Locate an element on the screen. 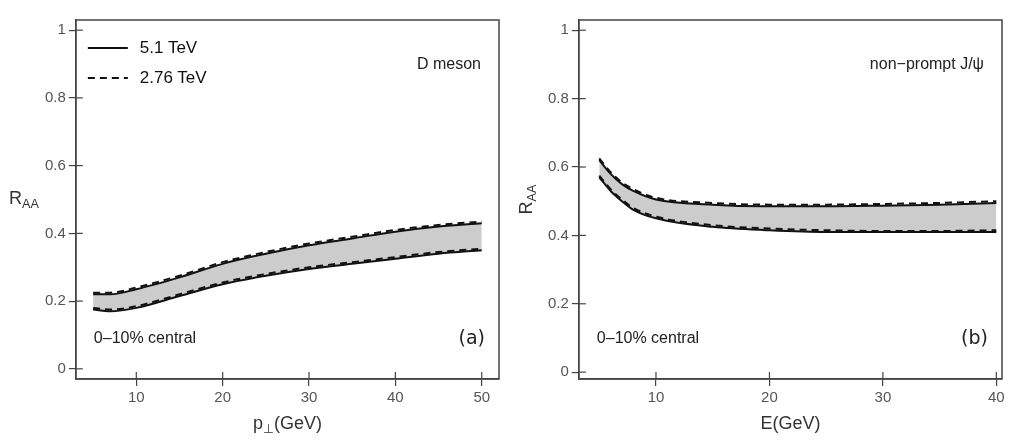 The width and height of the screenshot is (1022, 448). annotation: (a) is located at coordinates (471, 336).